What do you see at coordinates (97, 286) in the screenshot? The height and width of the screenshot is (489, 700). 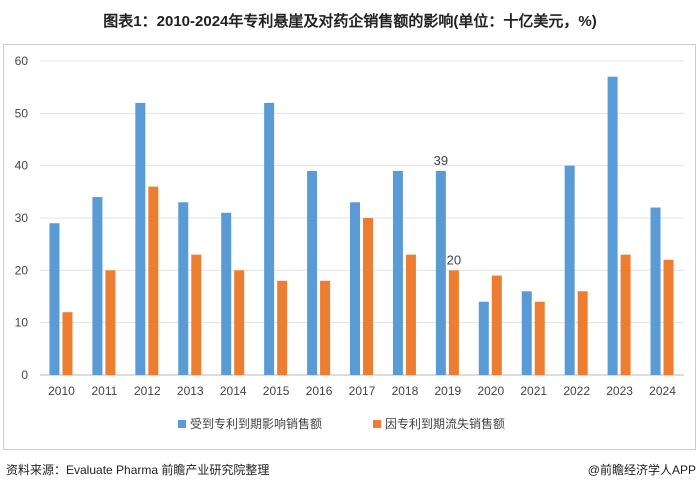 I see `bar-affected-2011` at bounding box center [97, 286].